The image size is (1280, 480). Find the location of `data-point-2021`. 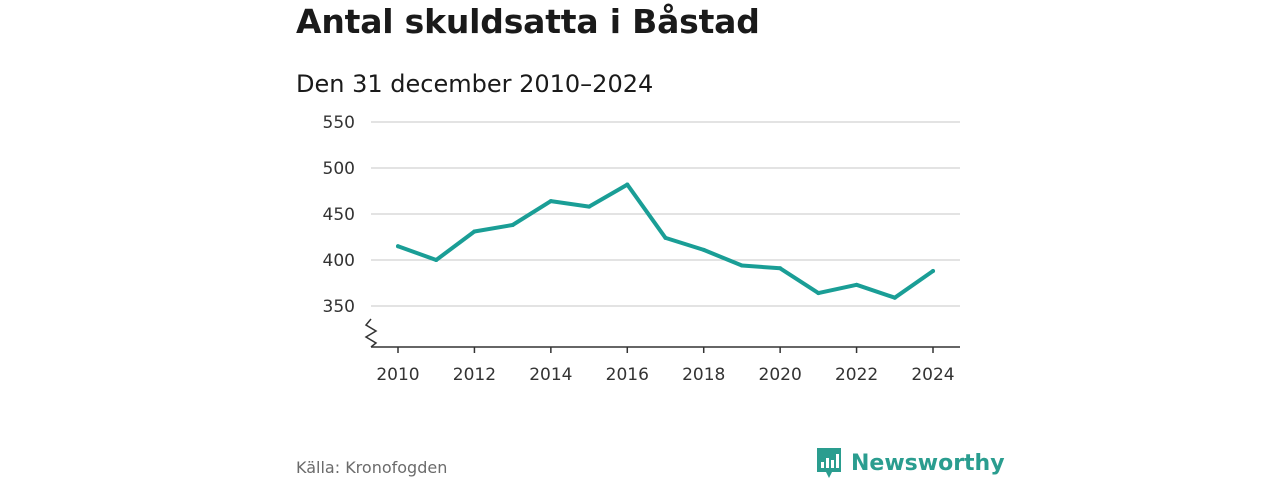

data-point-2021 is located at coordinates (818, 293).